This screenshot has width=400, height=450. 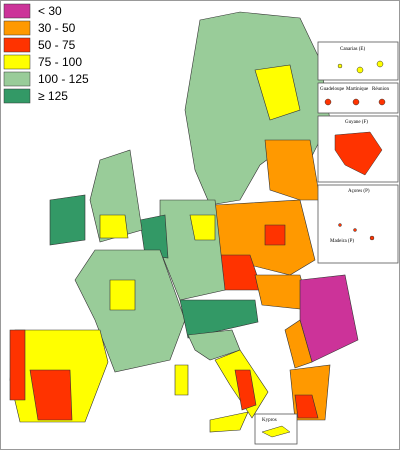 I want to click on legend-background, so click(x=56, y=53).